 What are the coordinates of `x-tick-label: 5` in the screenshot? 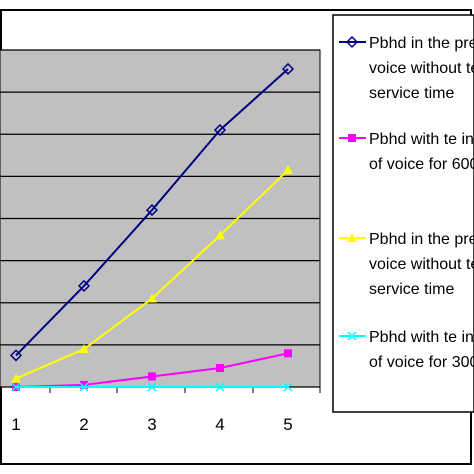 It's located at (287, 424).